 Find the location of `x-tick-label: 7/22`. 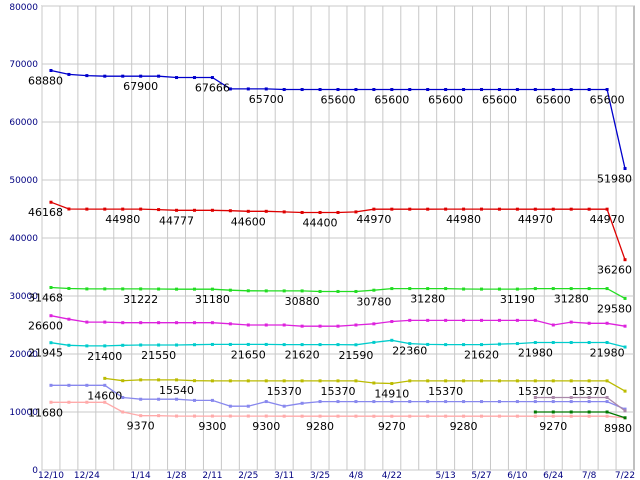

x-tick-label: 7/22 is located at coordinates (625, 475).